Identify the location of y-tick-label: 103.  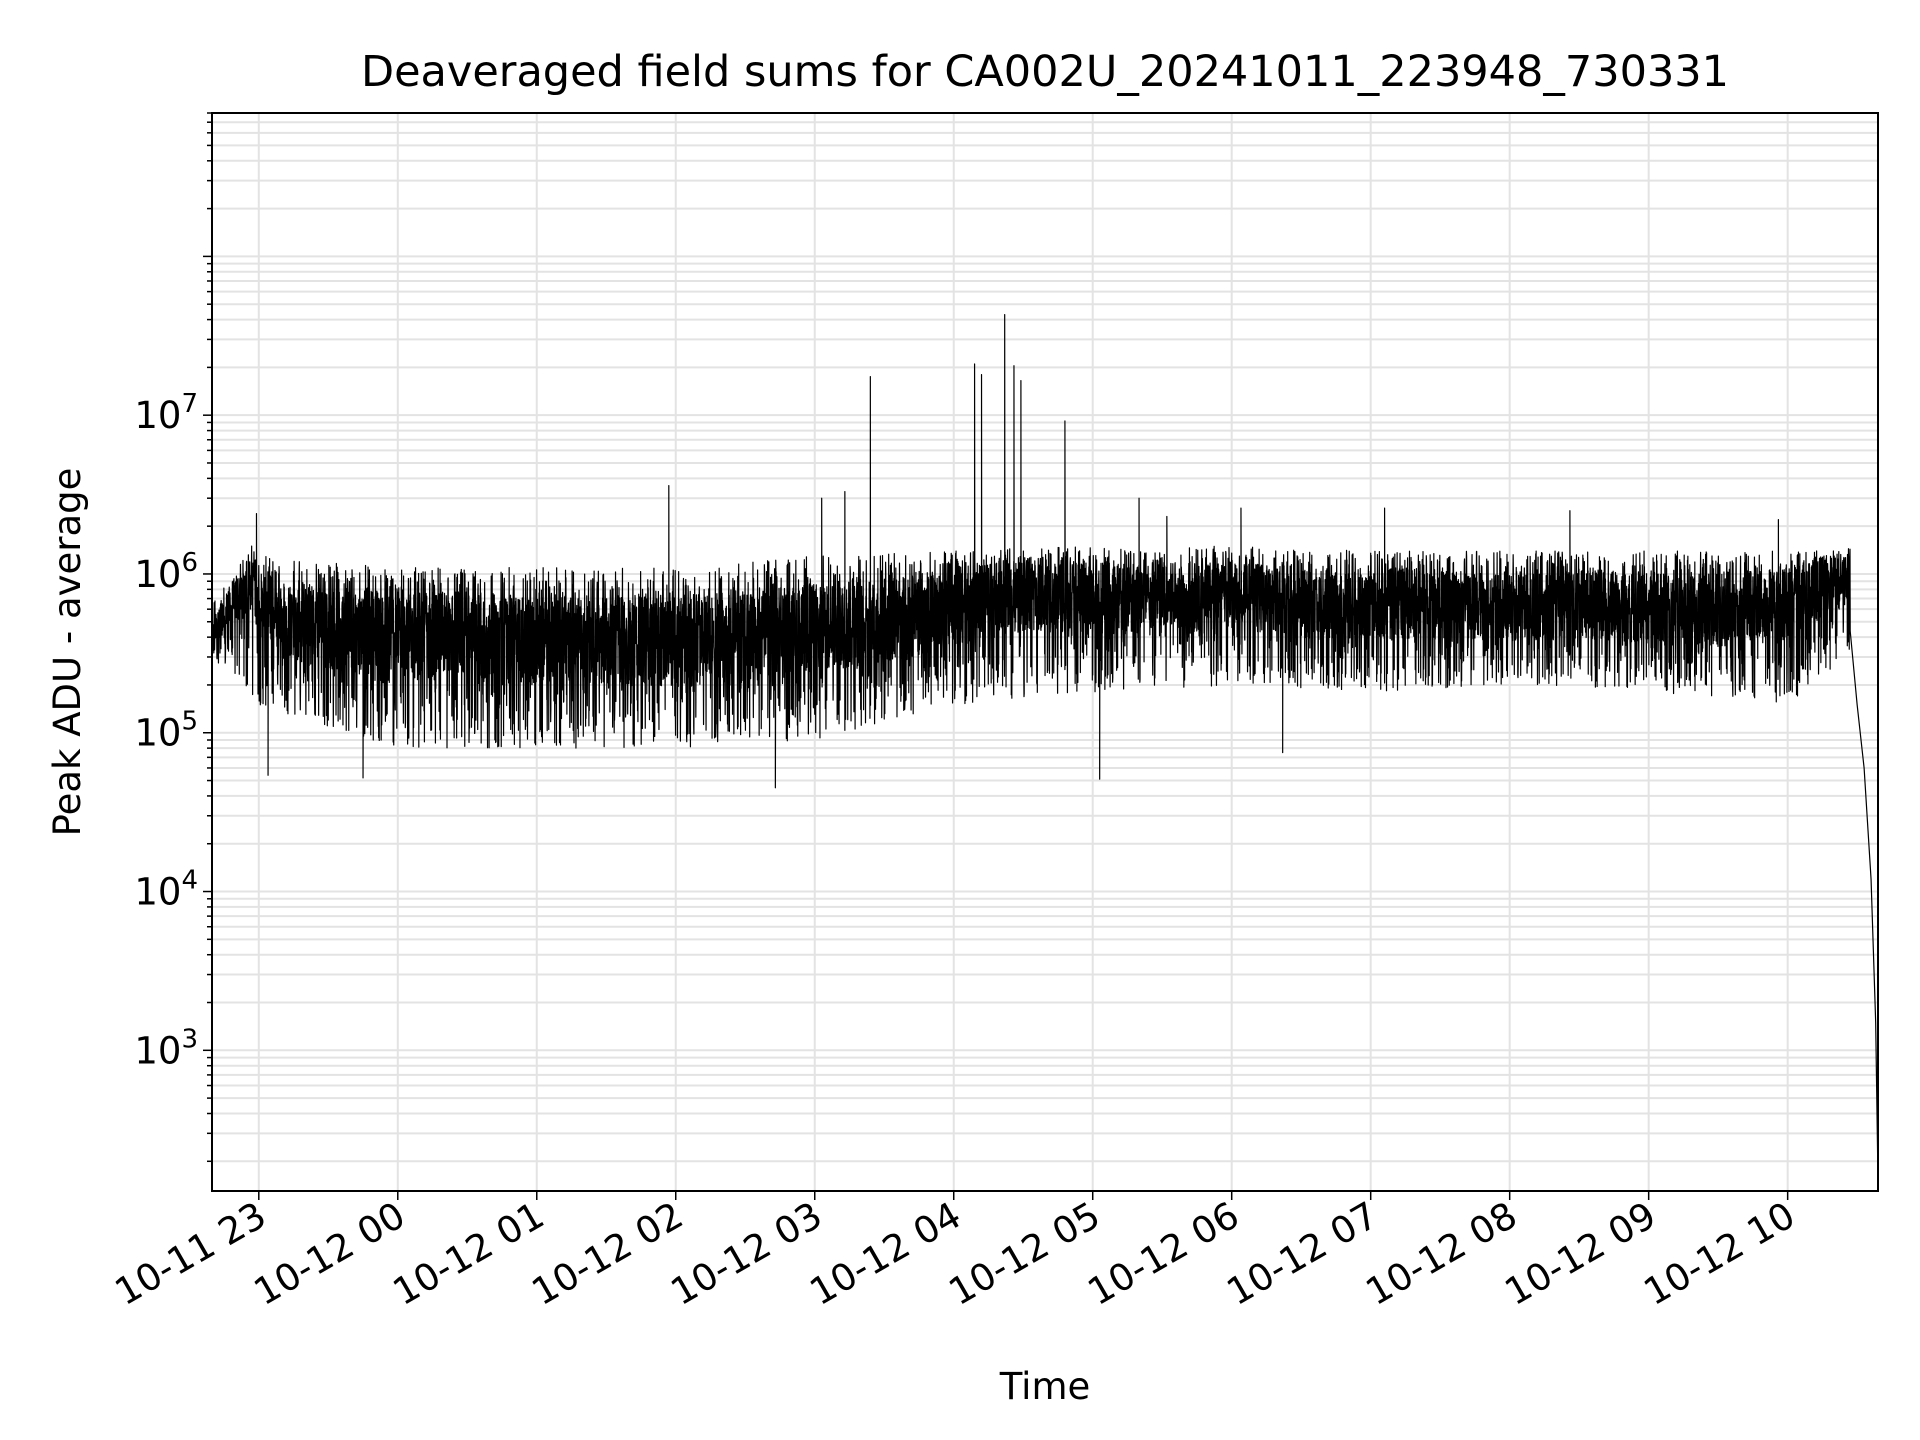
(166, 1048).